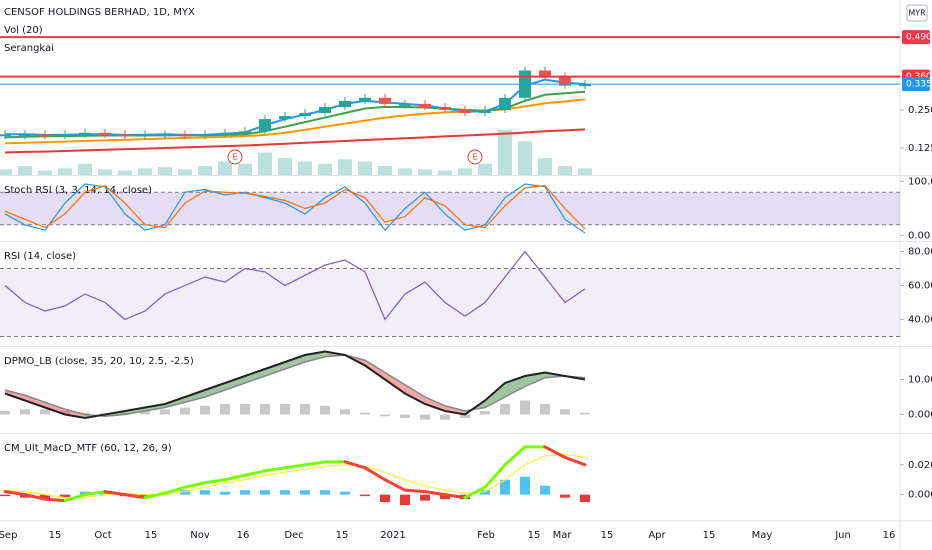 Image resolution: width=932 pixels, height=550 pixels. I want to click on legend-label: Vol (20), so click(23, 30).